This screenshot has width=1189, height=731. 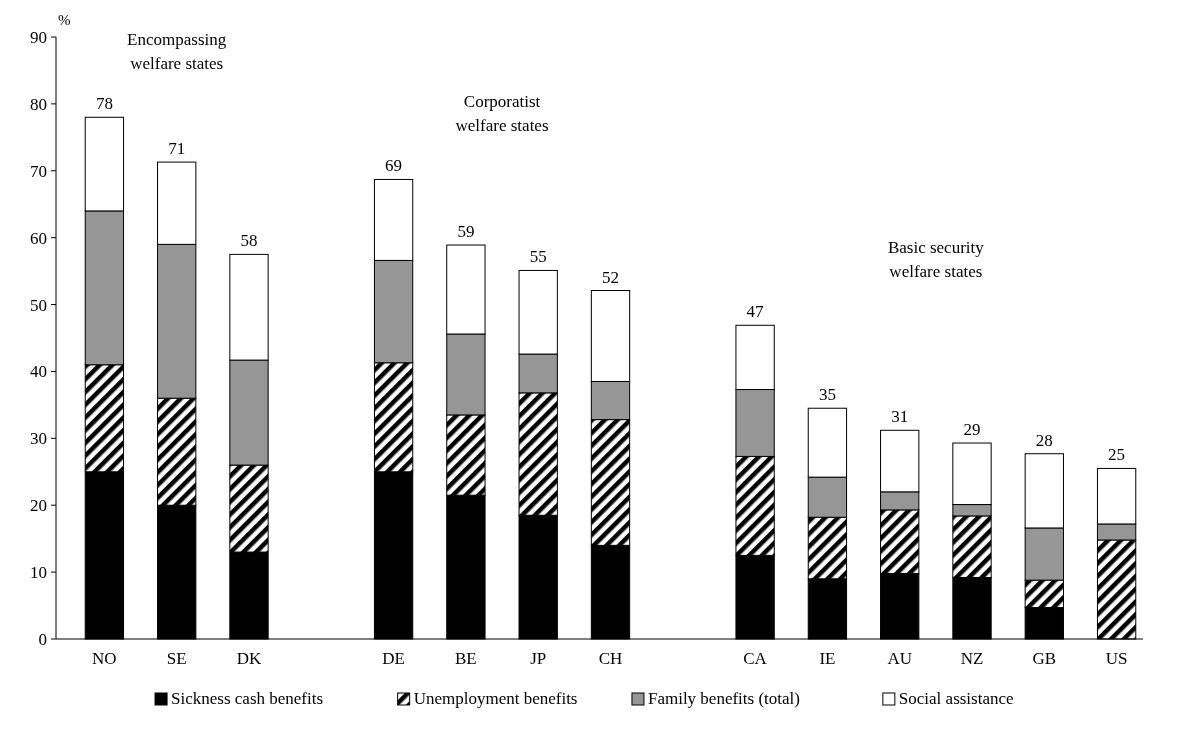 What do you see at coordinates (42, 639) in the screenshot?
I see `y-tick-label: 0` at bounding box center [42, 639].